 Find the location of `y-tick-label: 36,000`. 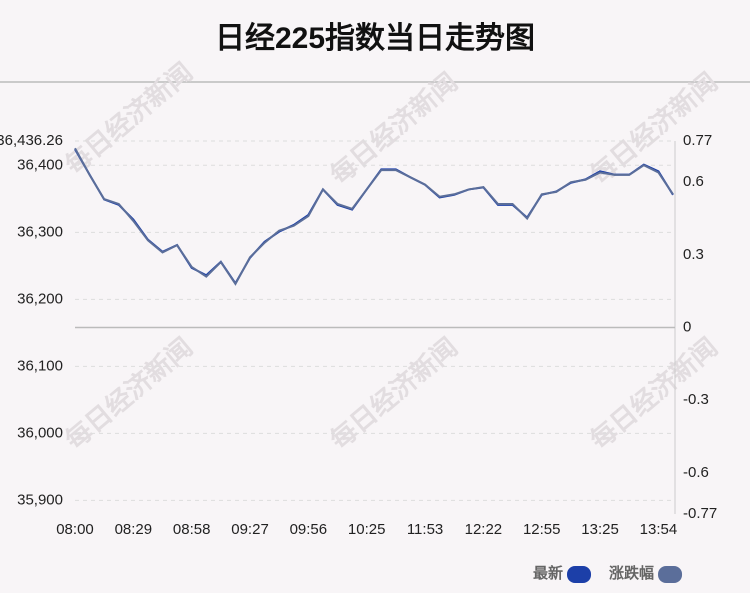

y-tick-label: 36,000 is located at coordinates (40, 432).